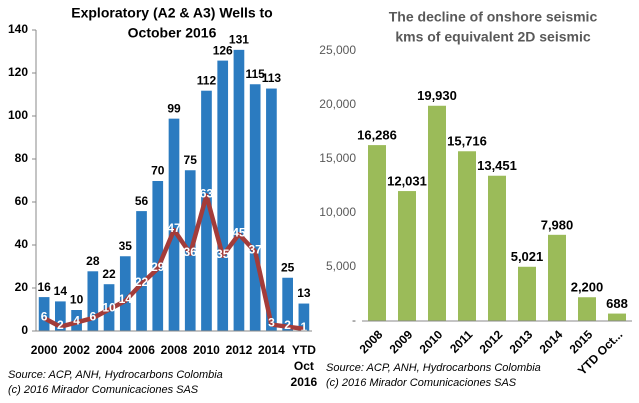 The width and height of the screenshot is (639, 403). I want to click on value-label: 28, so click(93, 261).